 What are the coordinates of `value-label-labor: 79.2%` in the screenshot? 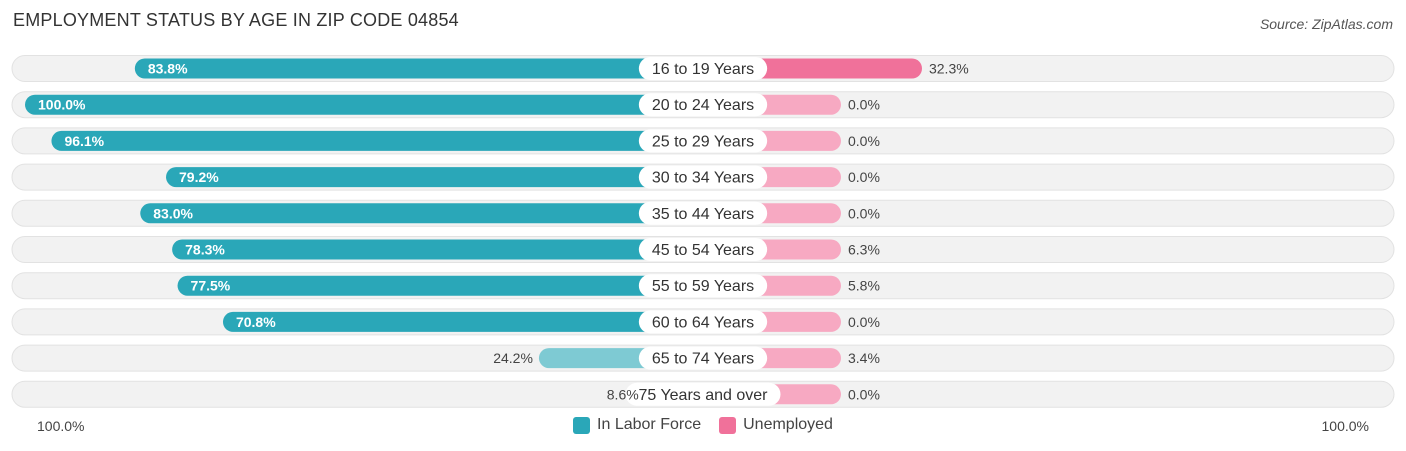 It's located at (199, 177).